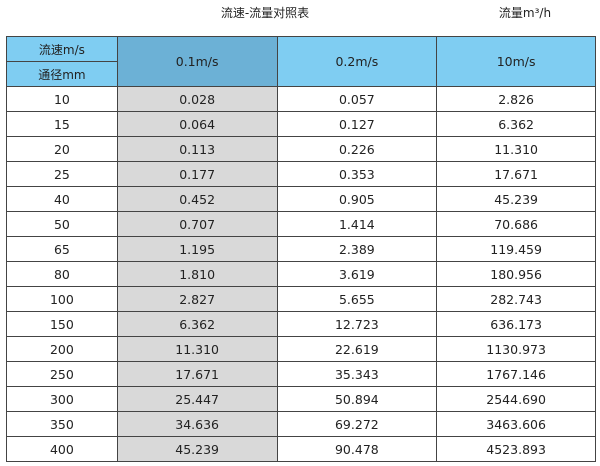 The width and height of the screenshot is (600, 466). I want to click on flow-cell: 3463.606, so click(516, 424).